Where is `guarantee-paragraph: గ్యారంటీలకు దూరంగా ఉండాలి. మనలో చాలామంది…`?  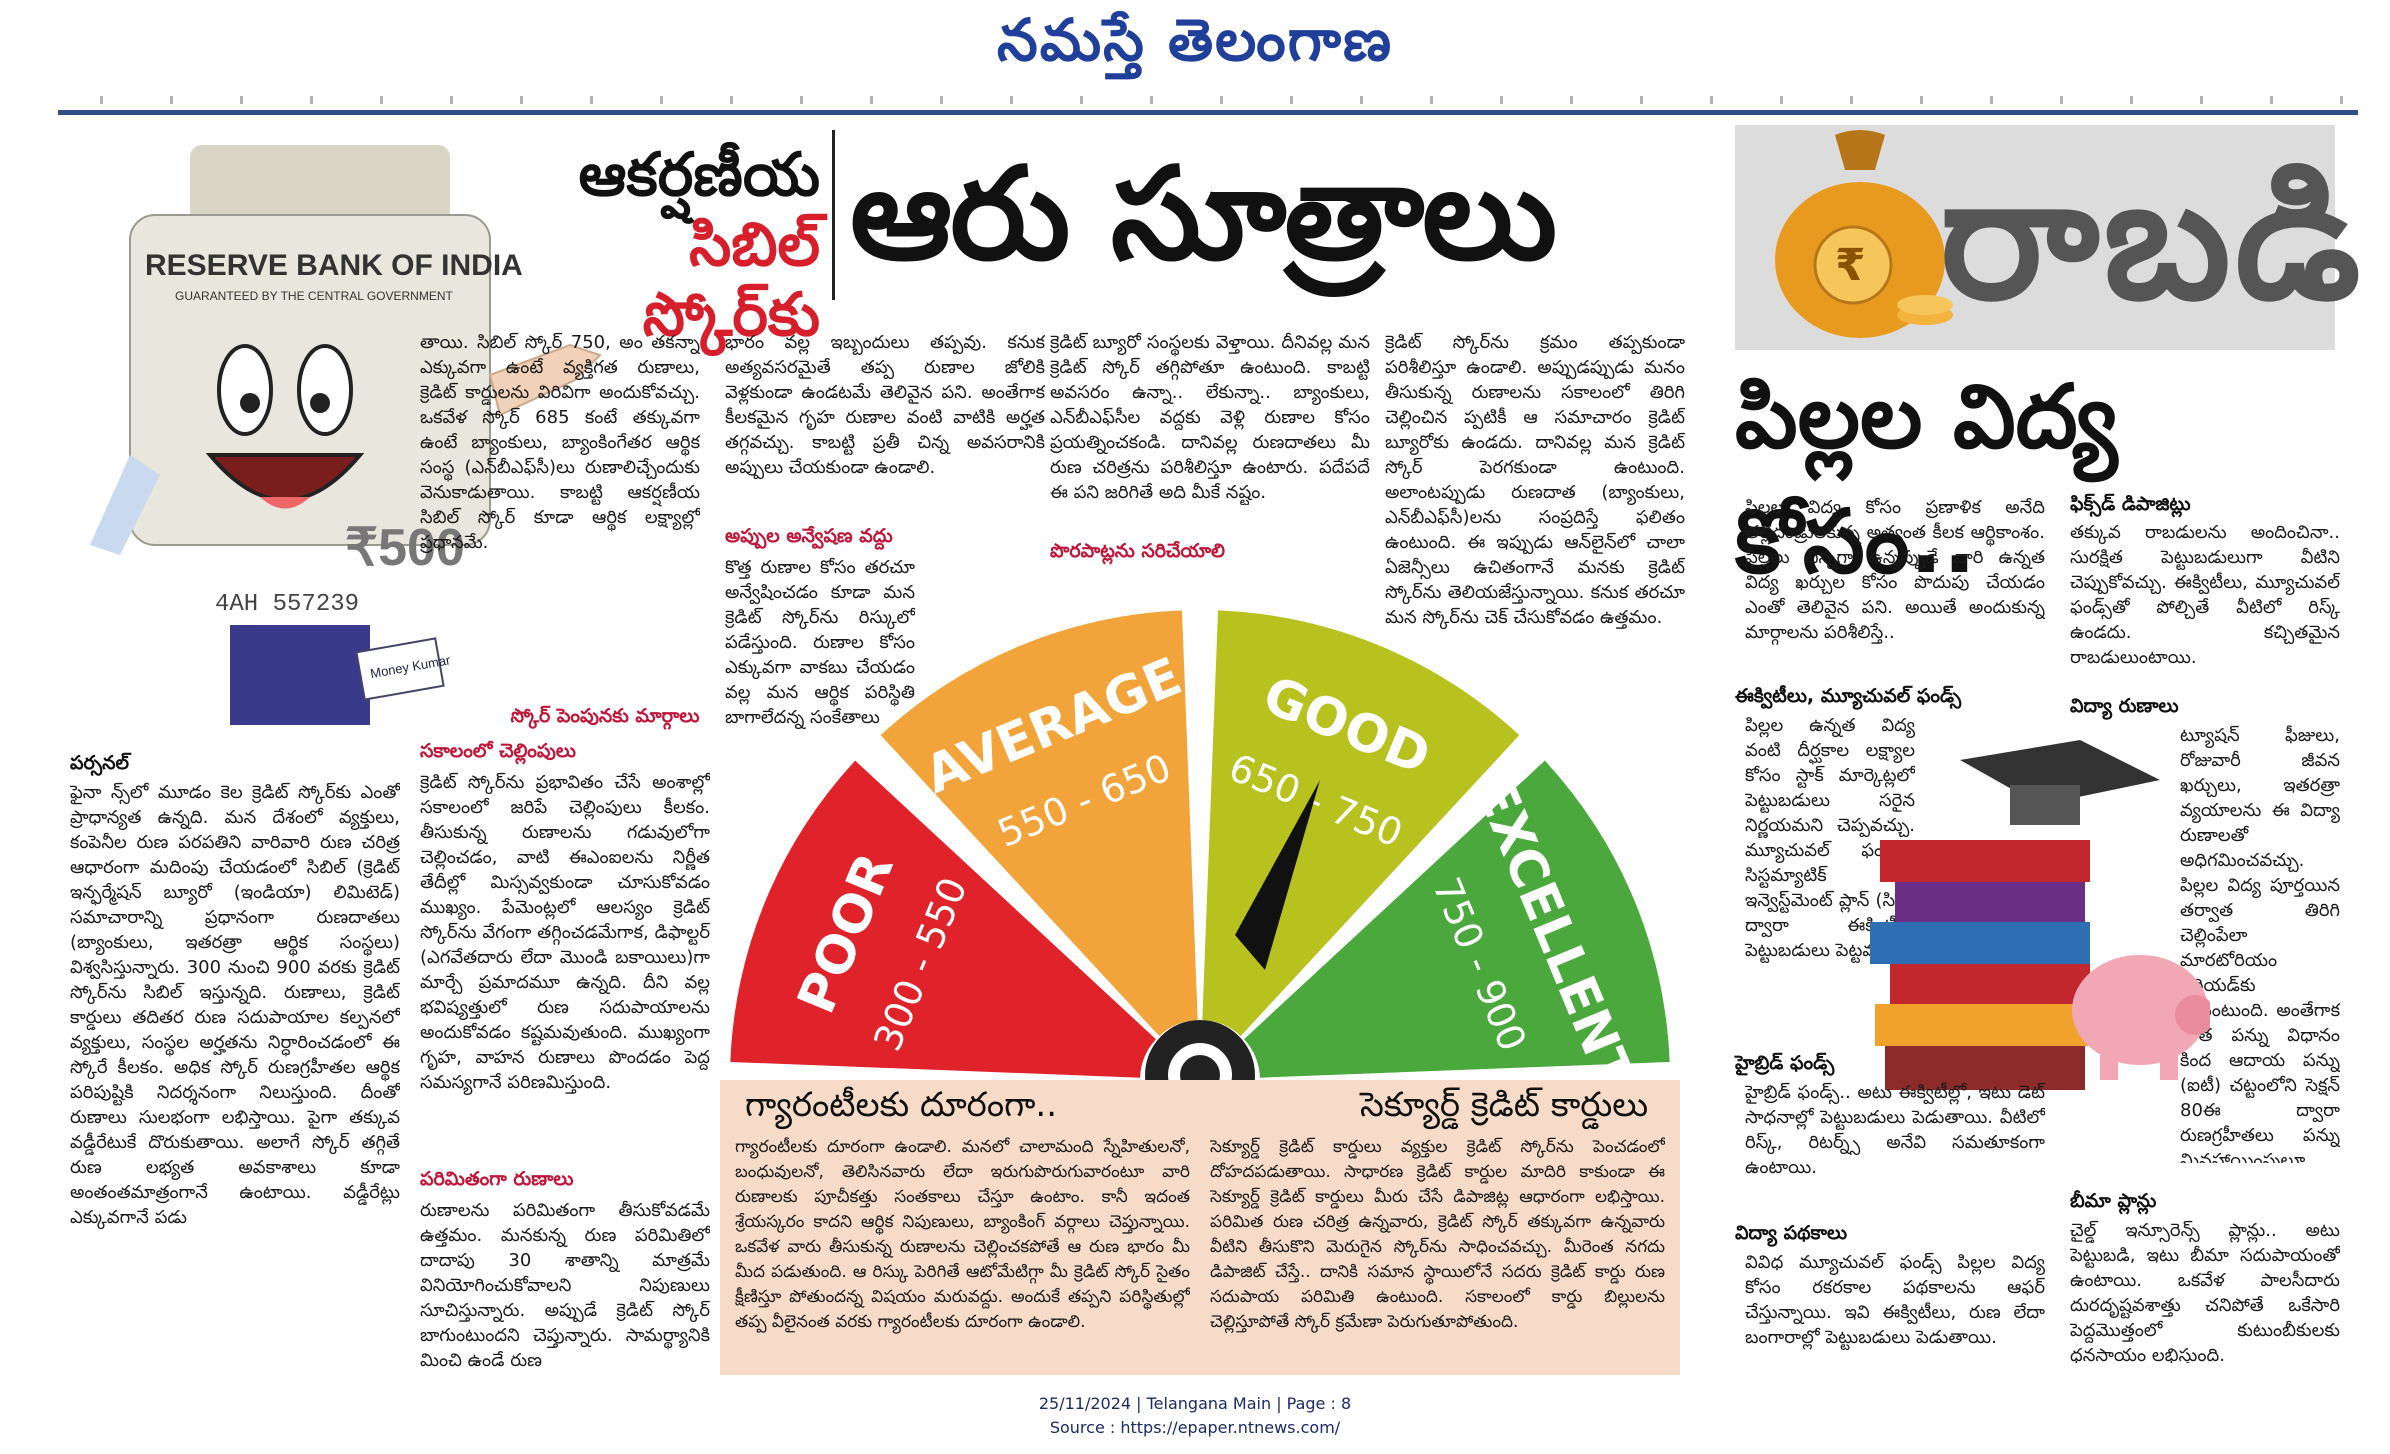
guarantee-paragraph: గ్యారంటీలకు దూరంగా ఉండాలి. మనలో చాలామంది… is located at coordinates (962, 1234).